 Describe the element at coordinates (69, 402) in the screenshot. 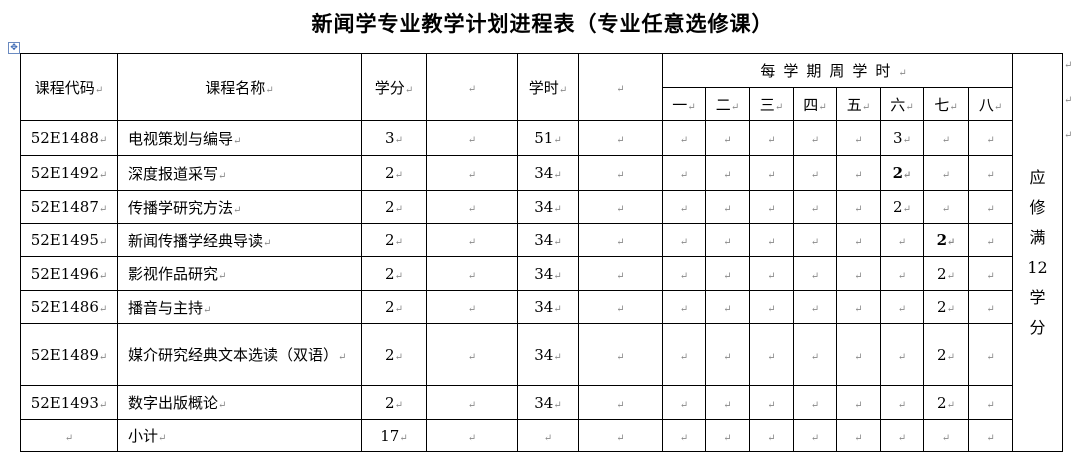

I see `course-code: 52E1493` at that location.